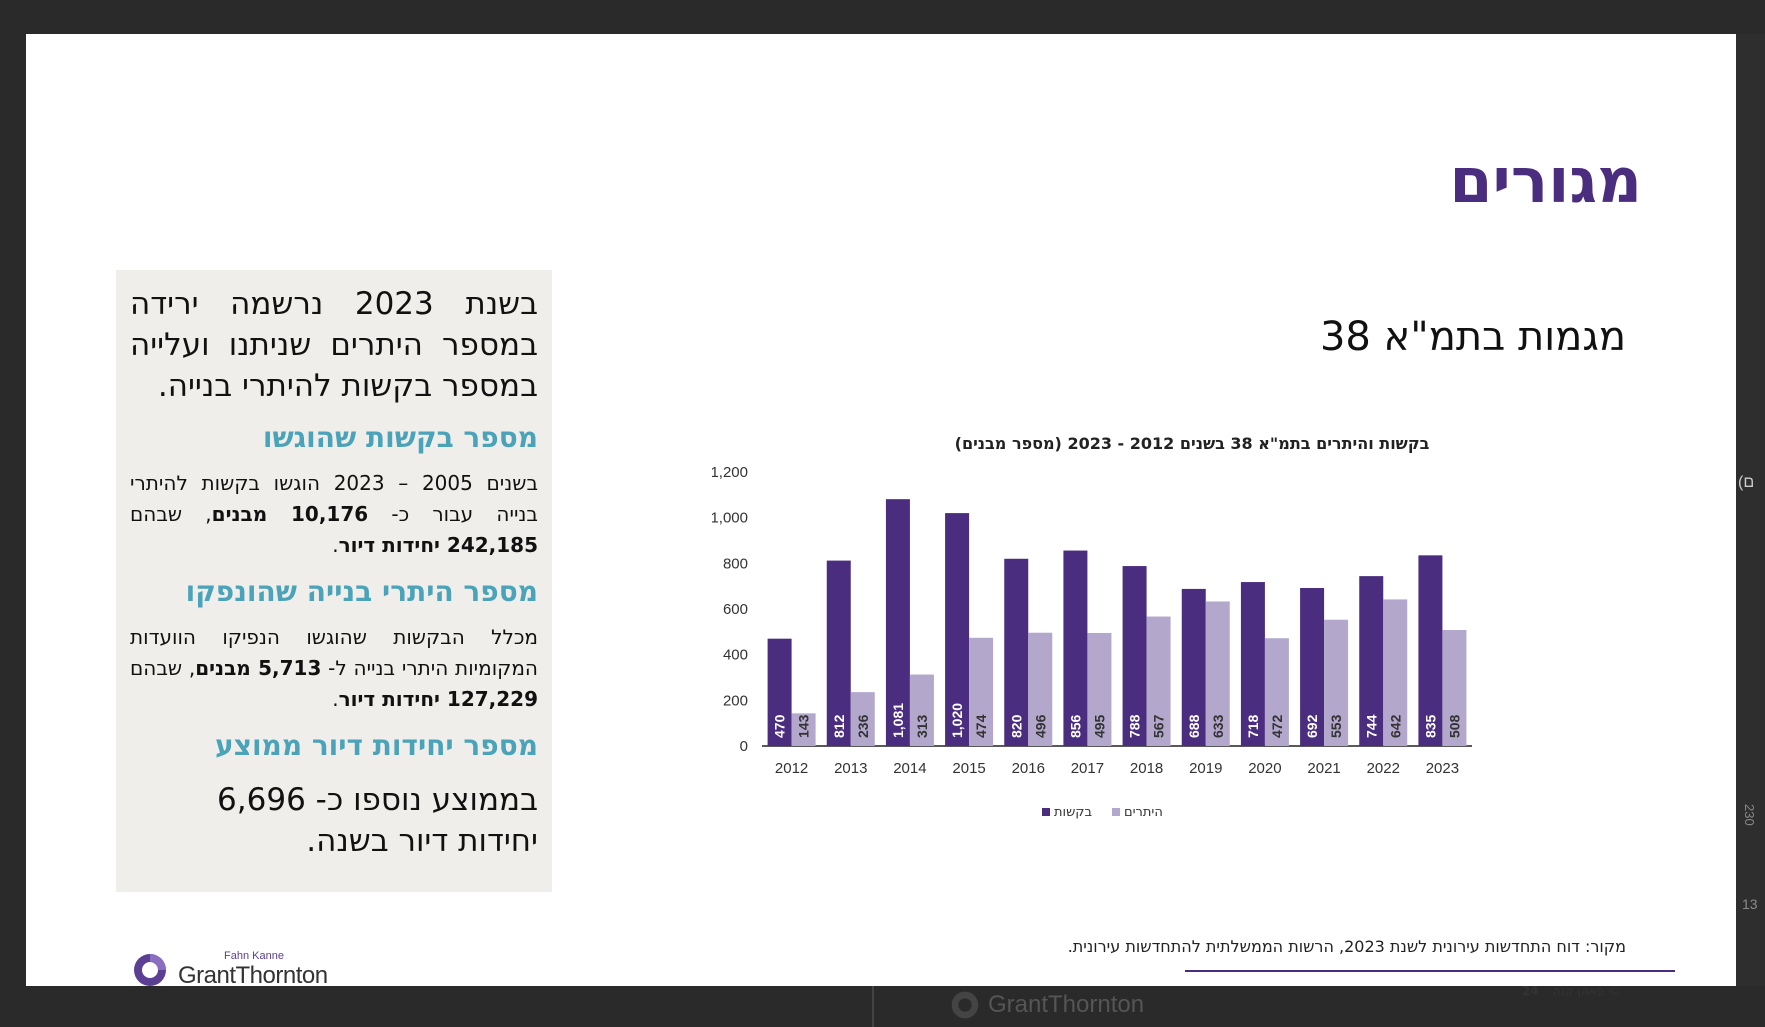 This screenshot has height=1027, width=1765. What do you see at coordinates (1430, 971) in the screenshot?
I see `divider-line` at bounding box center [1430, 971].